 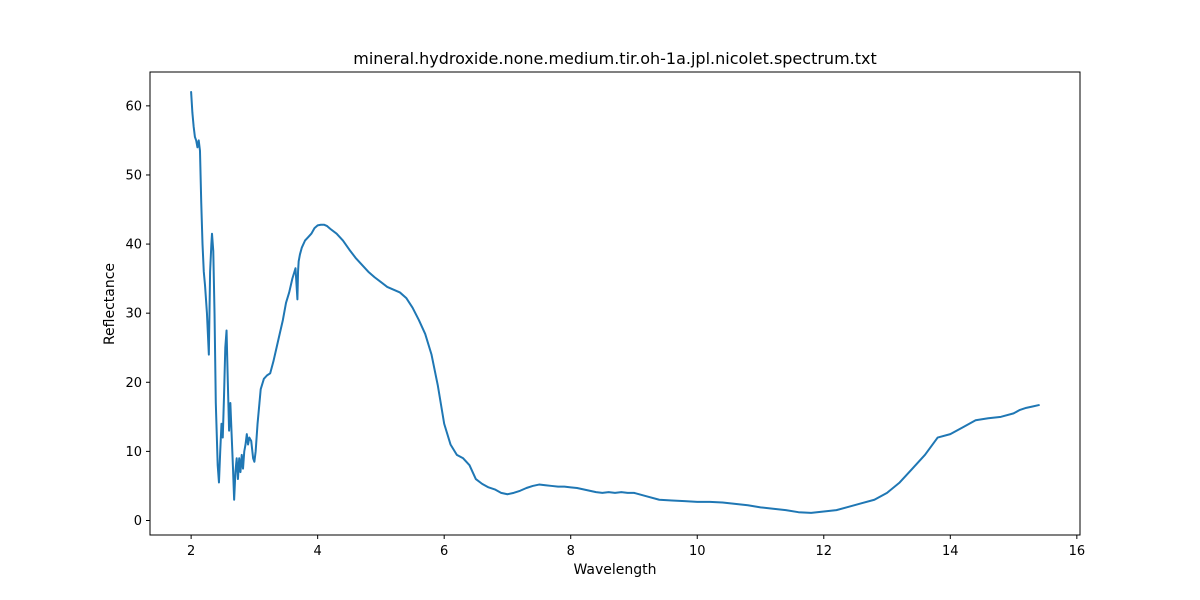 I want to click on y-axis: 0 10 20 30 40 50 60, so click(x=137, y=314).